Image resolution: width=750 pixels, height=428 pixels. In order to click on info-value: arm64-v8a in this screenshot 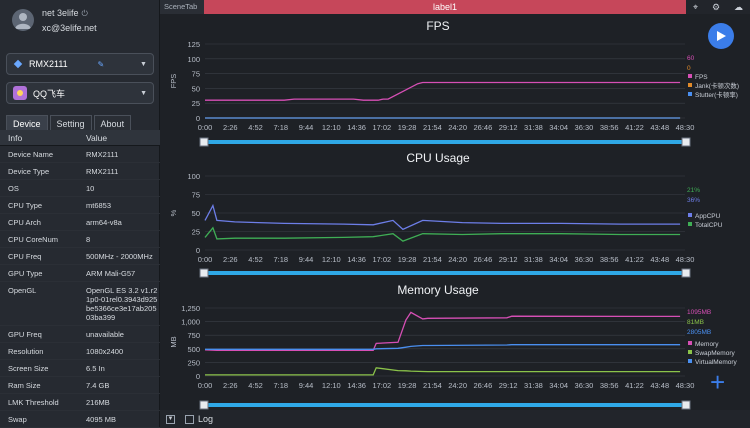, I will do `click(104, 222)`.